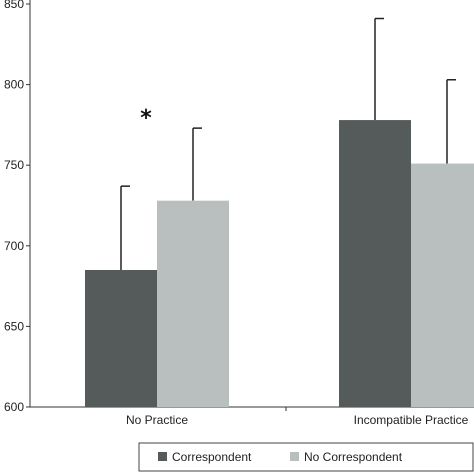 The width and height of the screenshot is (474, 474). What do you see at coordinates (14, 85) in the screenshot?
I see `y-tick-label: 800` at bounding box center [14, 85].